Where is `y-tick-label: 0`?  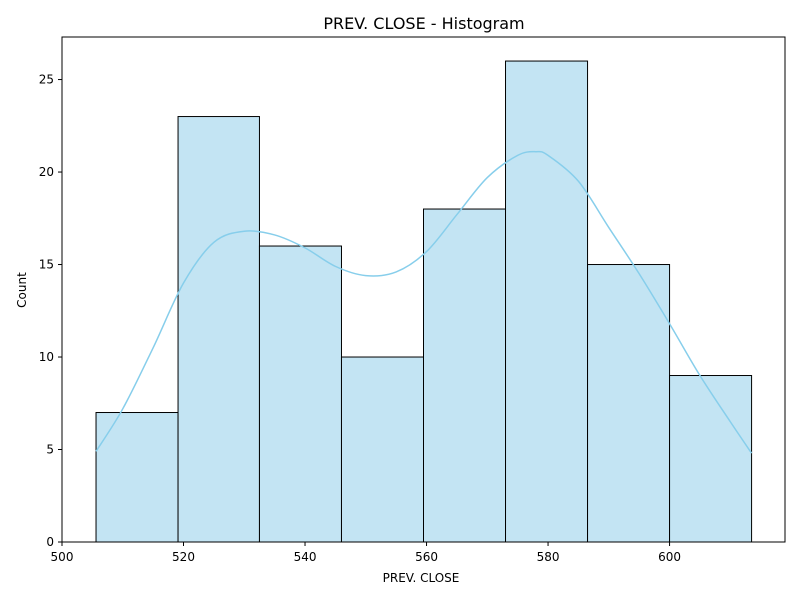
y-tick-label: 0 is located at coordinates (50, 542).